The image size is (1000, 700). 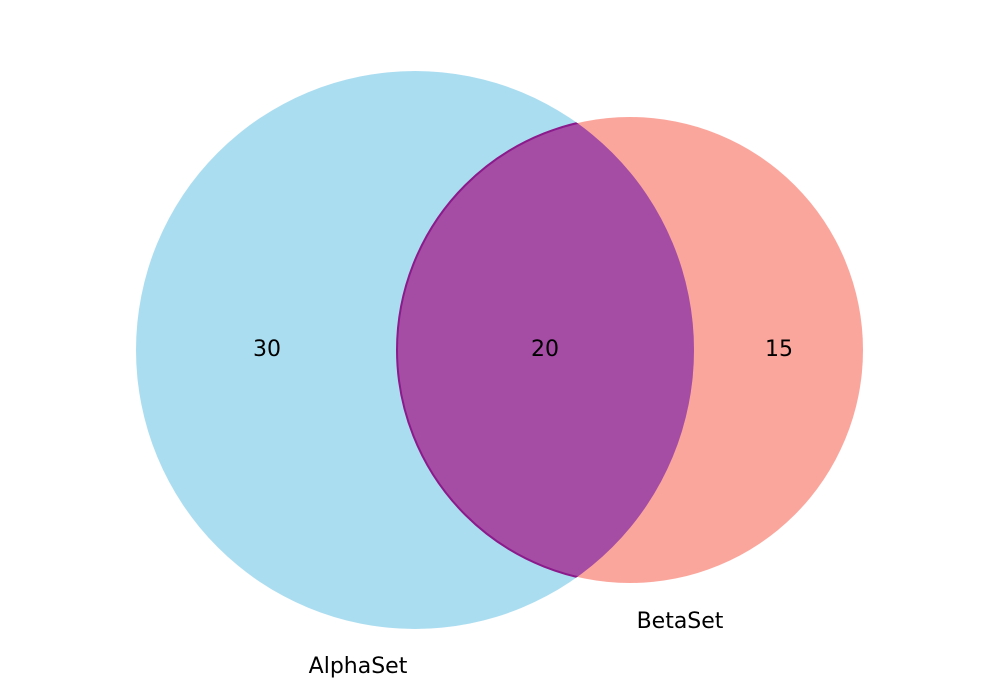 I want to click on alpha-only-count: 30, so click(x=267, y=349).